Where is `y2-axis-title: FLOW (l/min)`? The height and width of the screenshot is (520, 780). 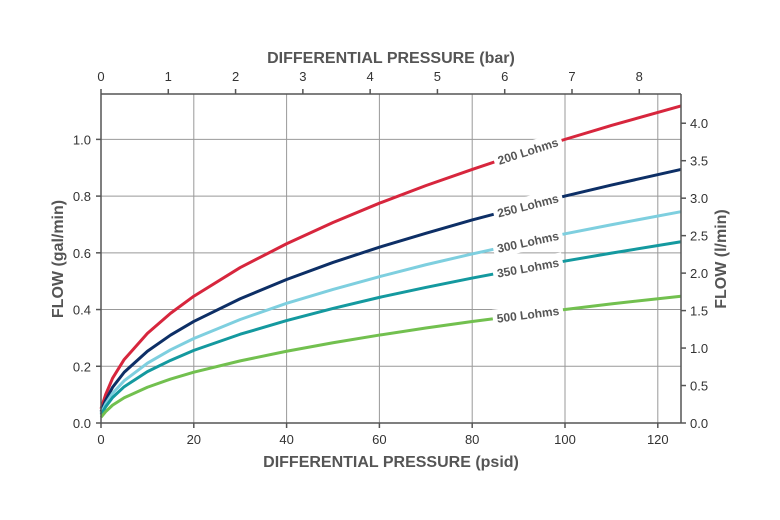
y2-axis-title: FLOW (l/min) is located at coordinates (721, 259).